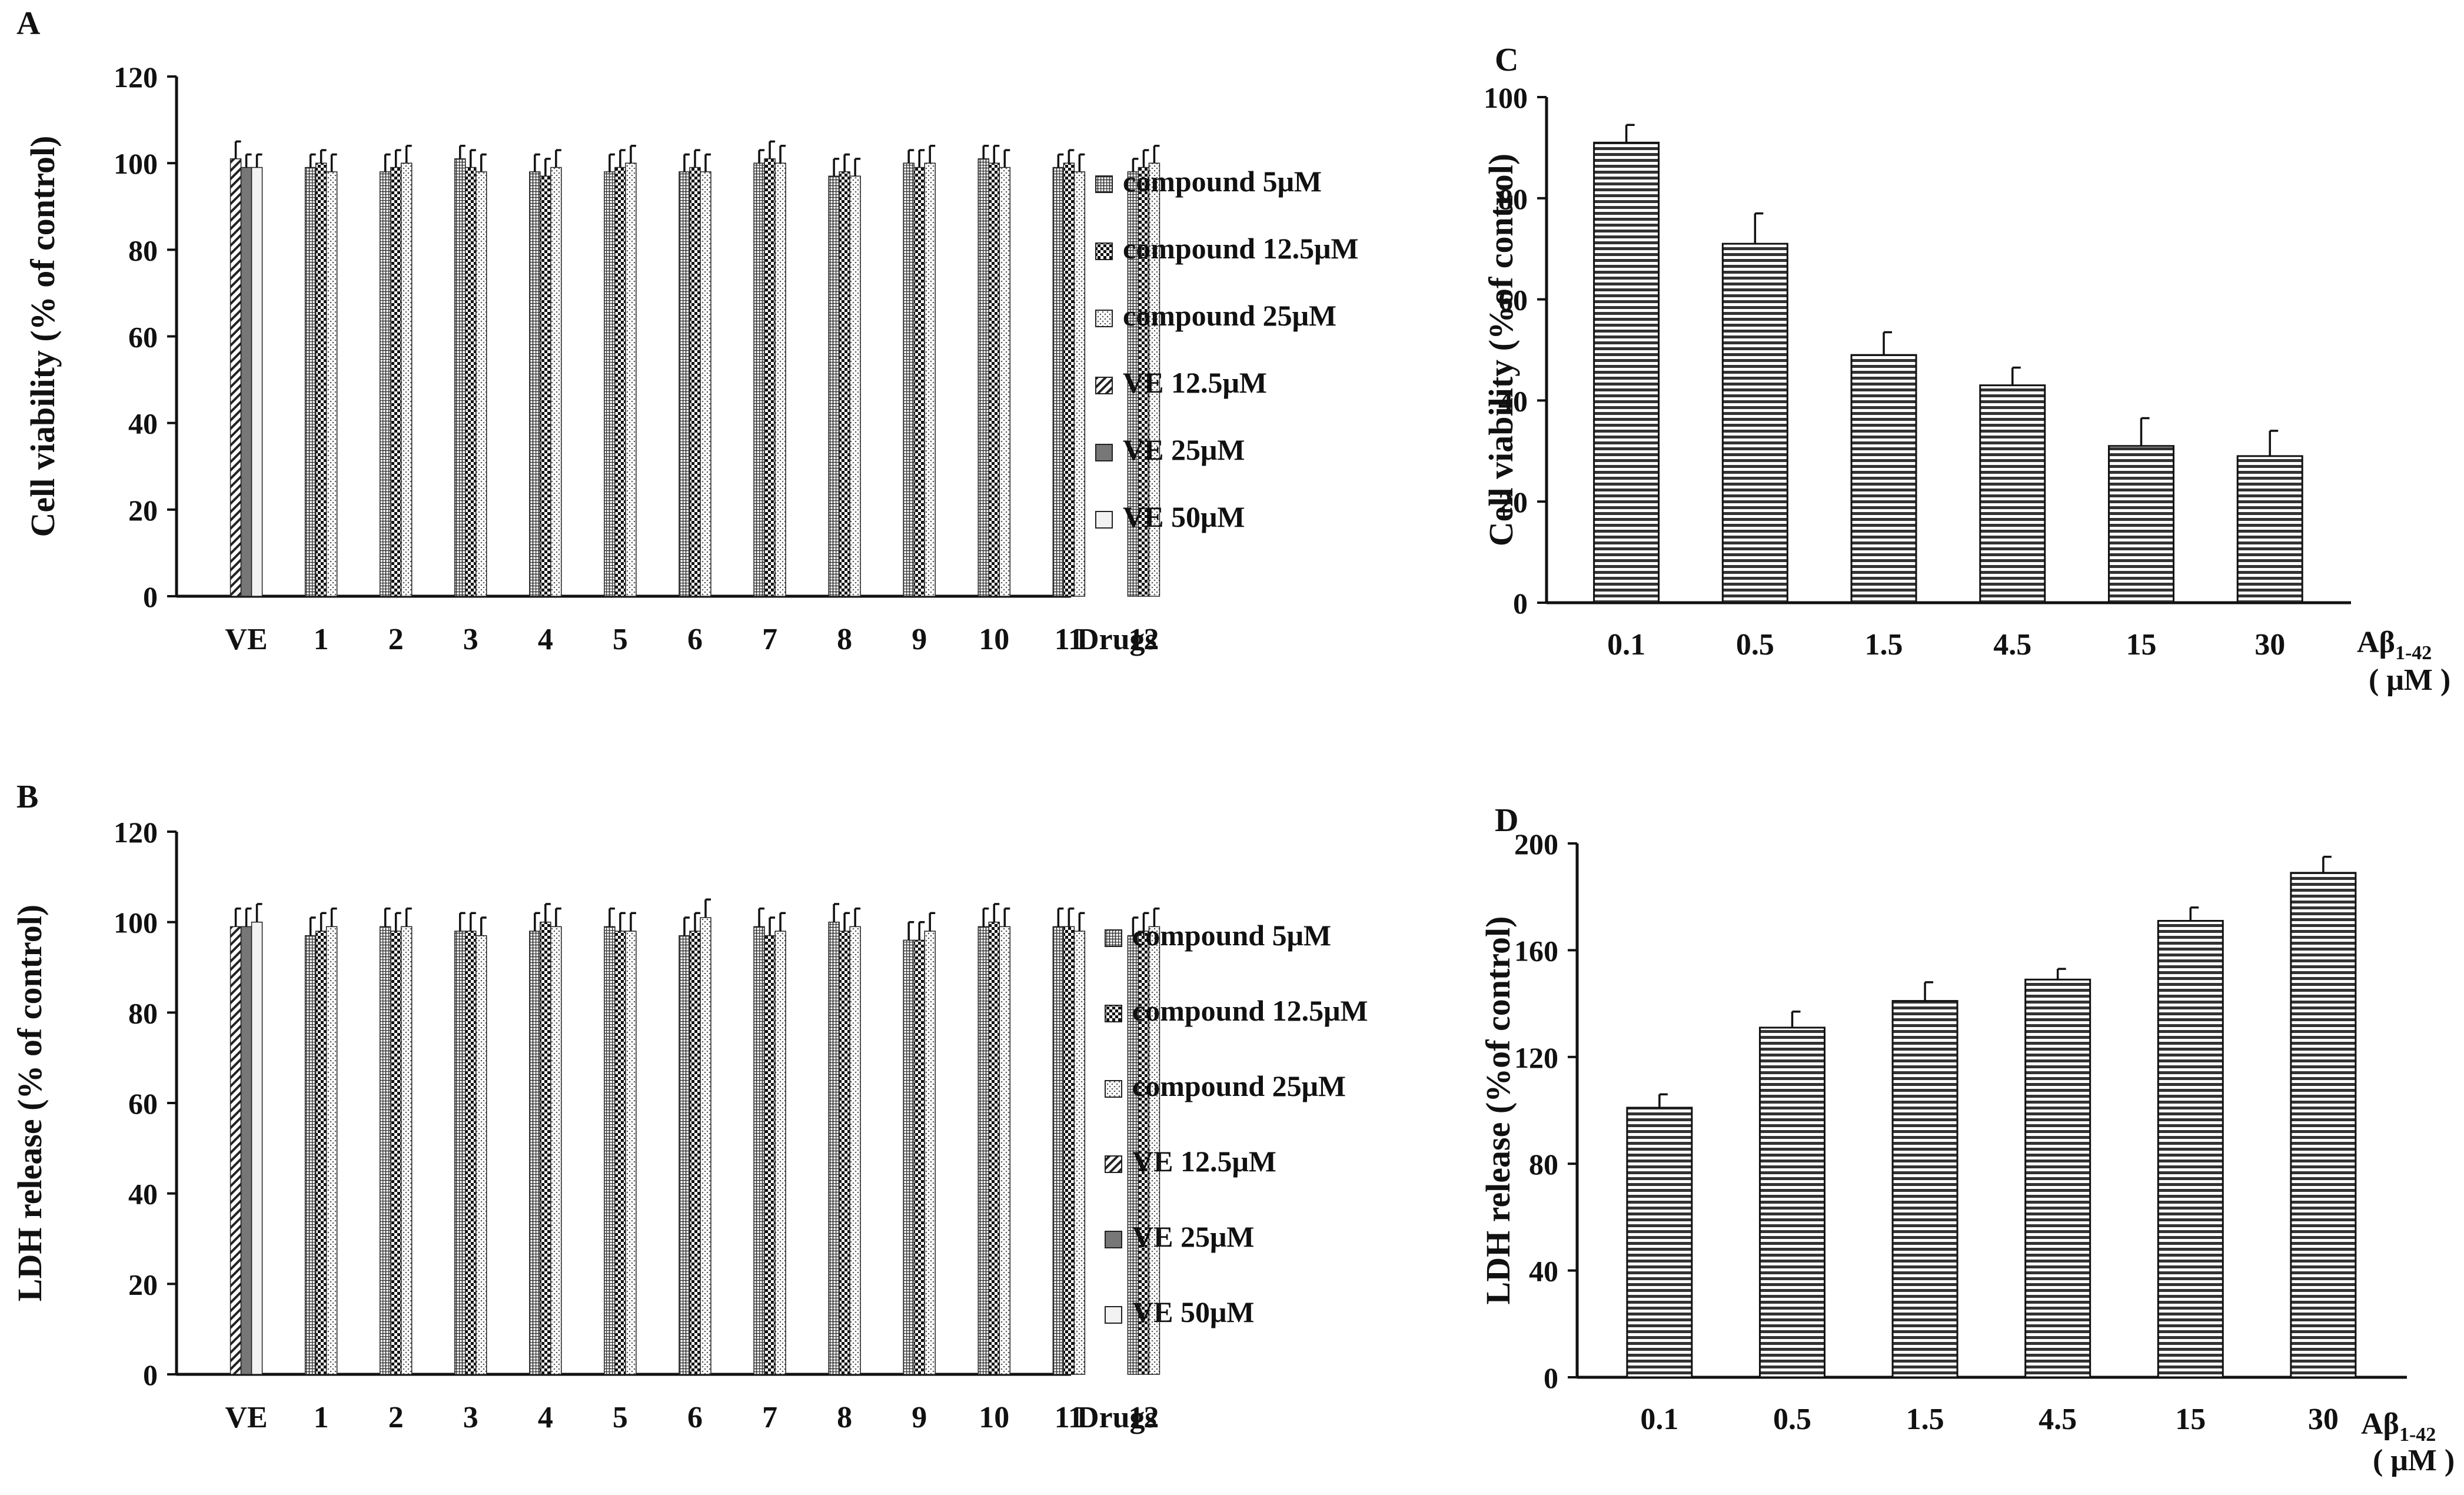 Image resolution: width=2464 pixels, height=1495 pixels. Describe the element at coordinates (136, 832) in the screenshot. I see `y-tick-label: 120` at that location.